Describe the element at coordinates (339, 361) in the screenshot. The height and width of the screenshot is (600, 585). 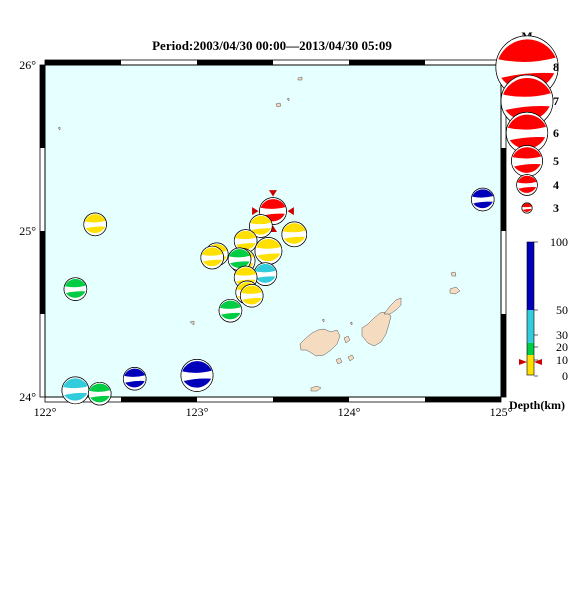
I see `small-island-a` at that location.